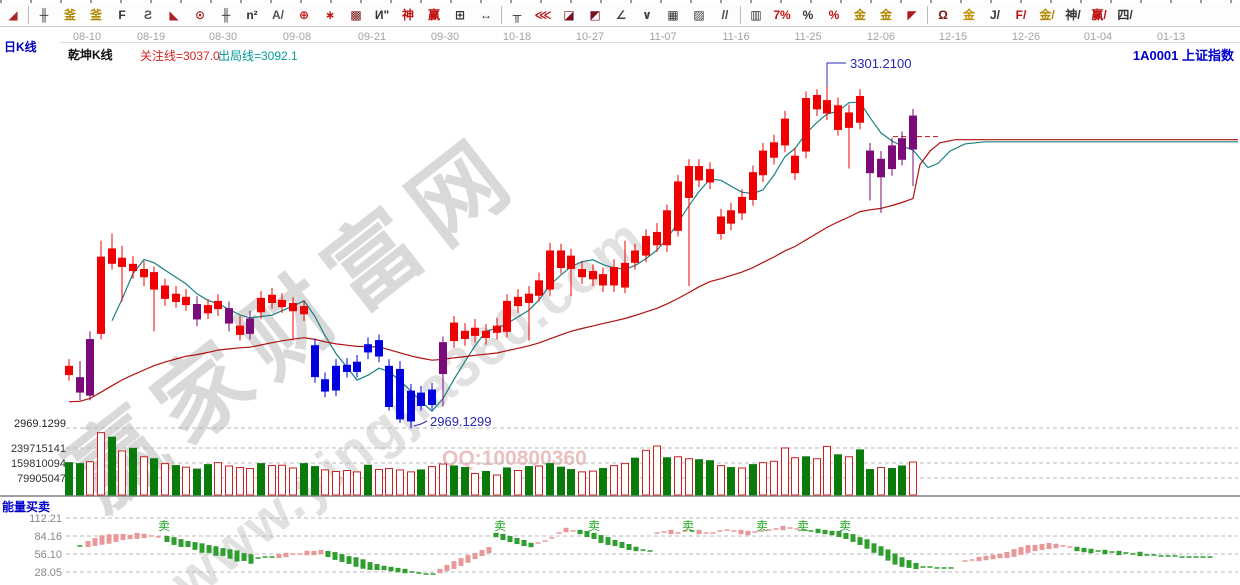  Describe the element at coordinates (699, 14) in the screenshot. I see `grid-box-icon: ▨` at that location.